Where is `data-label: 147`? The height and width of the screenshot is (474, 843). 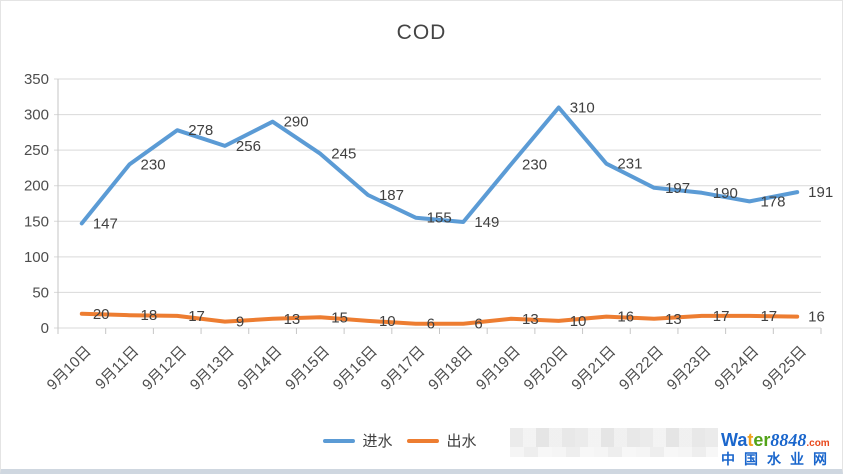 data-label: 147 is located at coordinates (105, 223).